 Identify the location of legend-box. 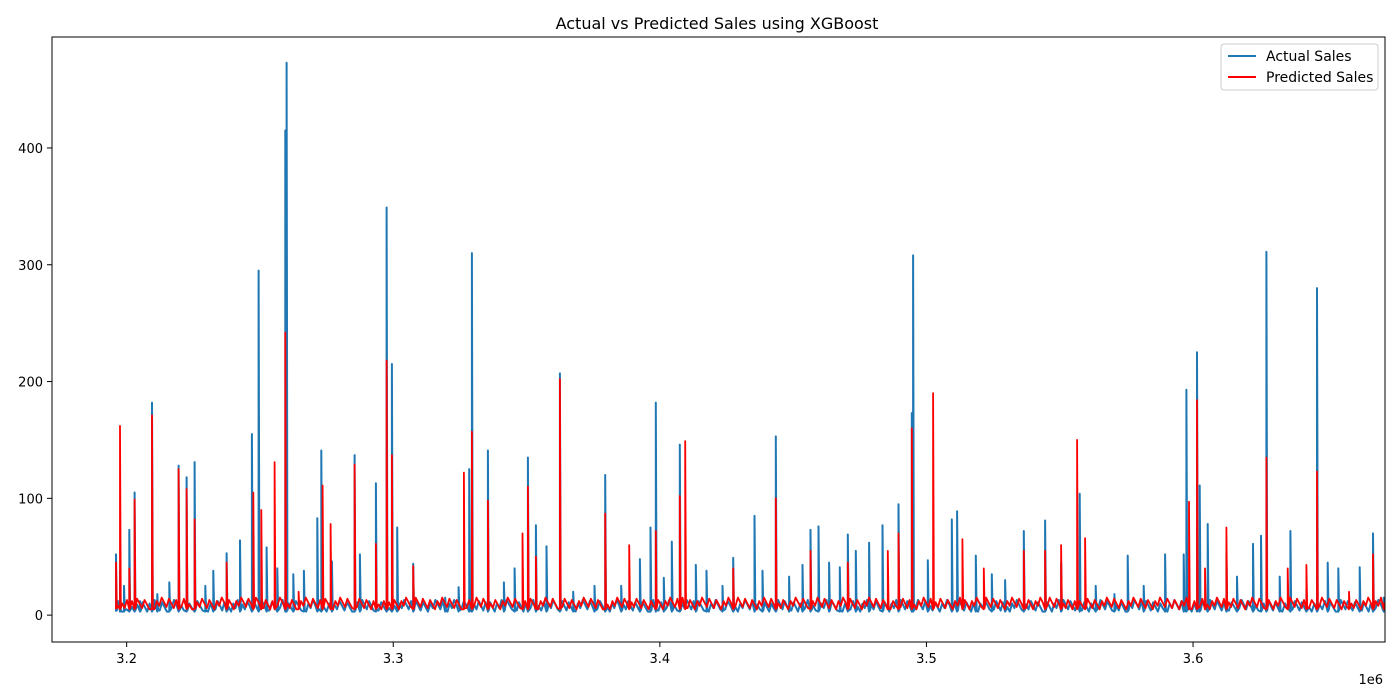
(1299, 67).